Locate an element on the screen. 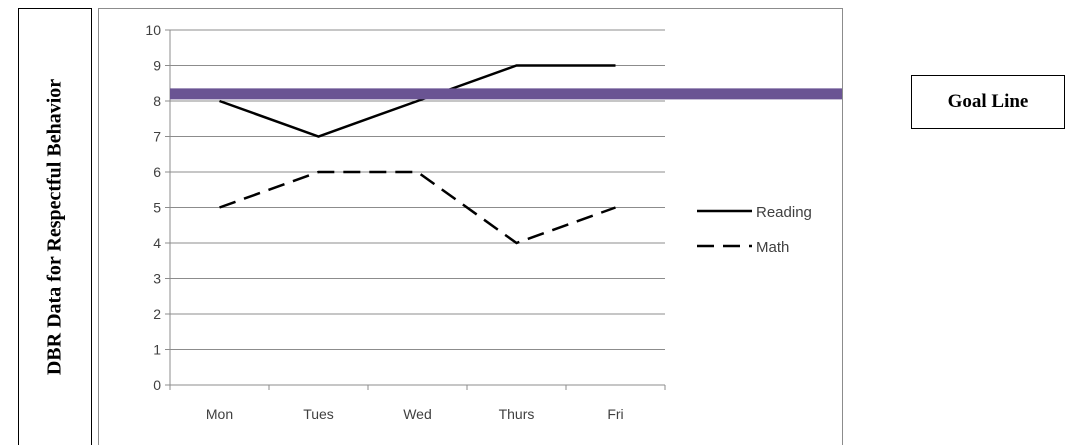 Image resolution: width=1074 pixels, height=445 pixels. y-tick-label-9: 9 is located at coordinates (157, 66).